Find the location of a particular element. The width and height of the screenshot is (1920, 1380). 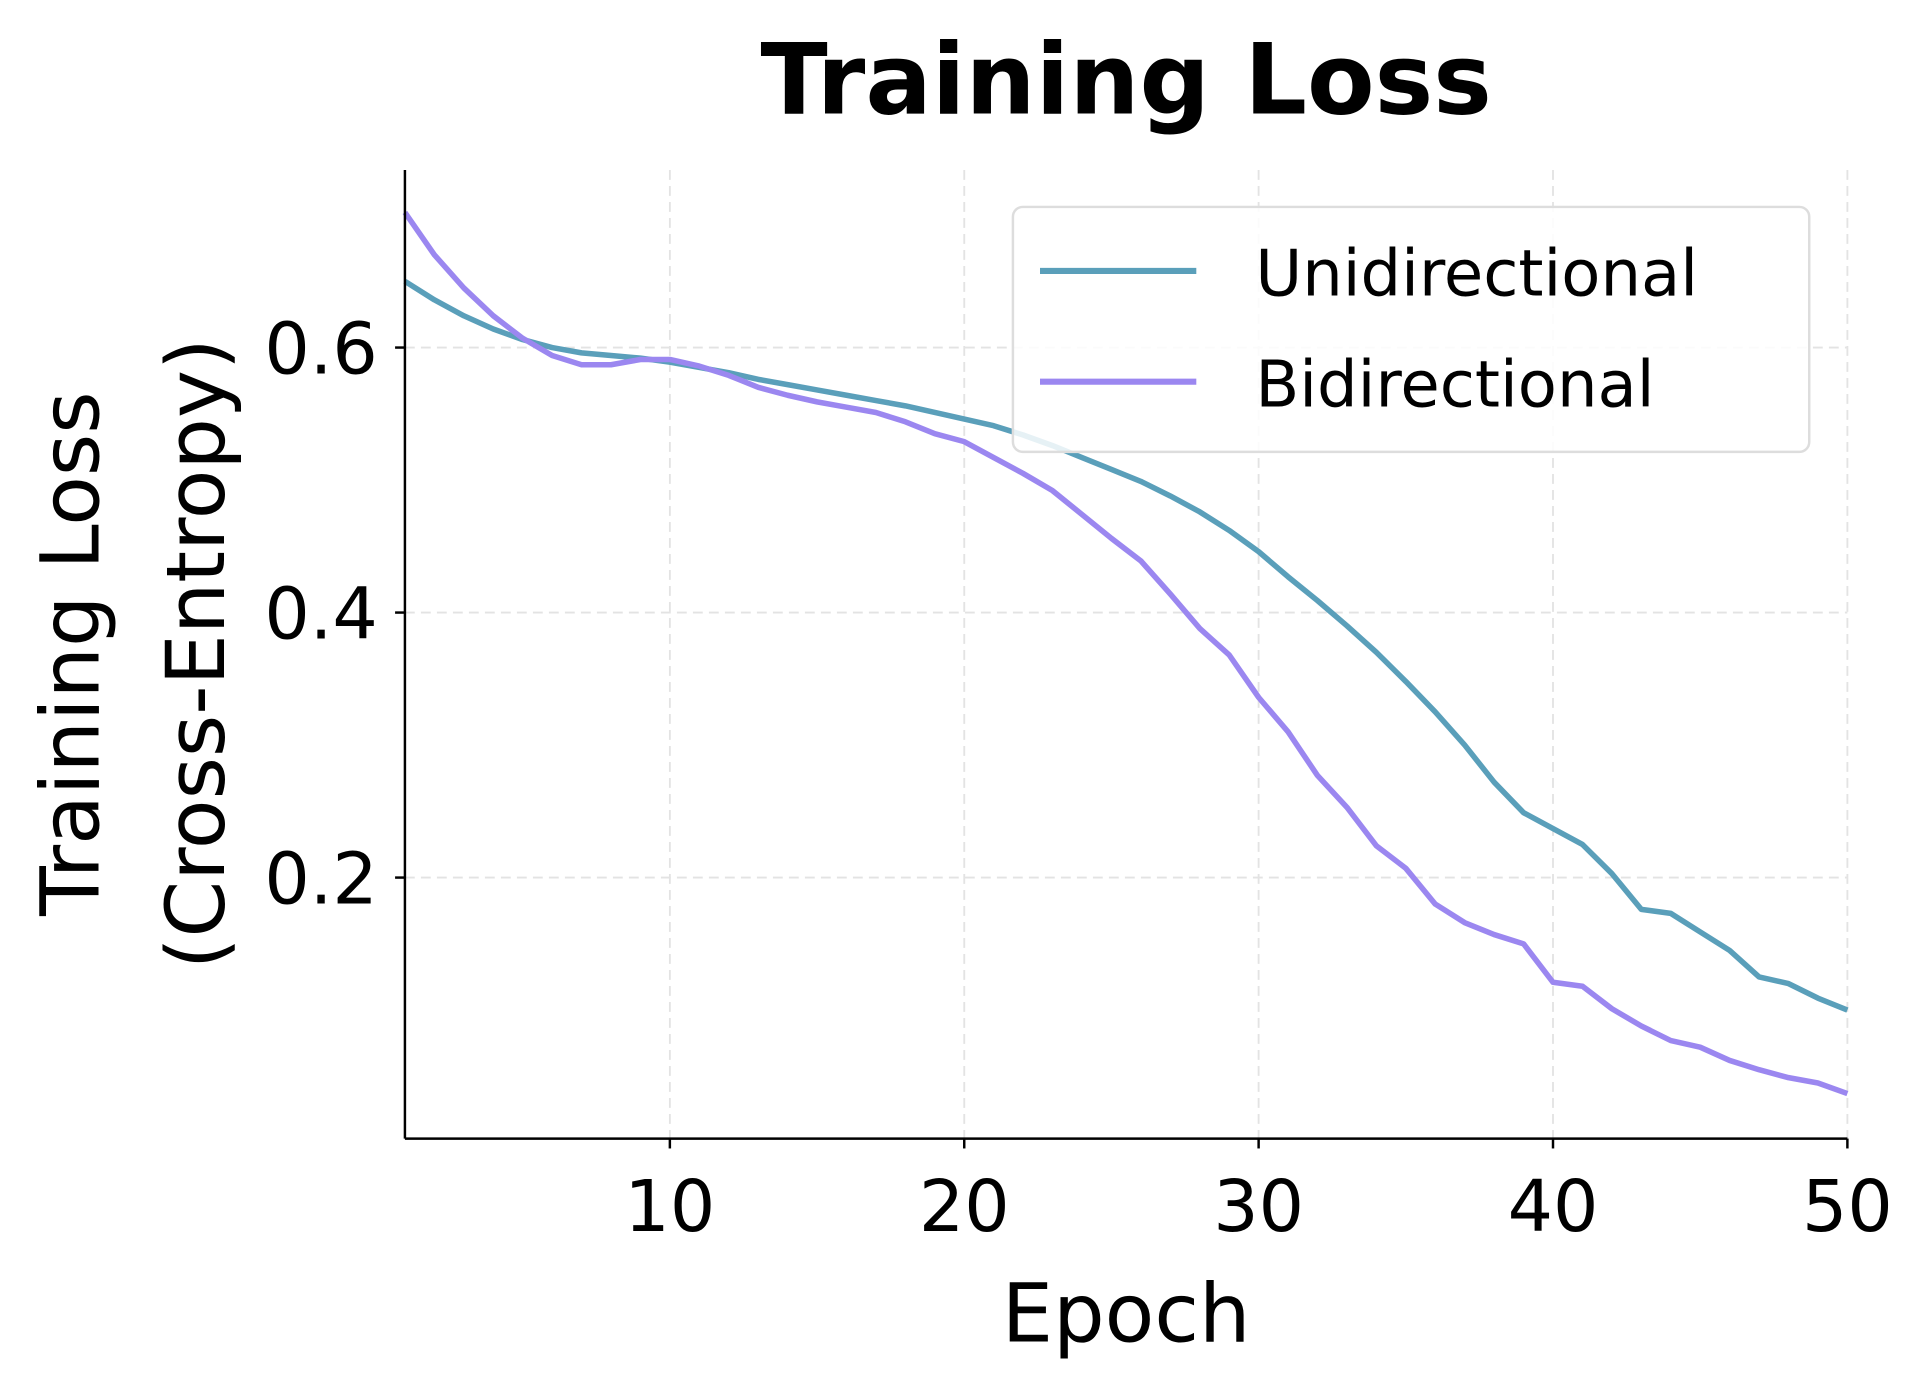

x-axis-label: Epoch is located at coordinates (1126, 1315).